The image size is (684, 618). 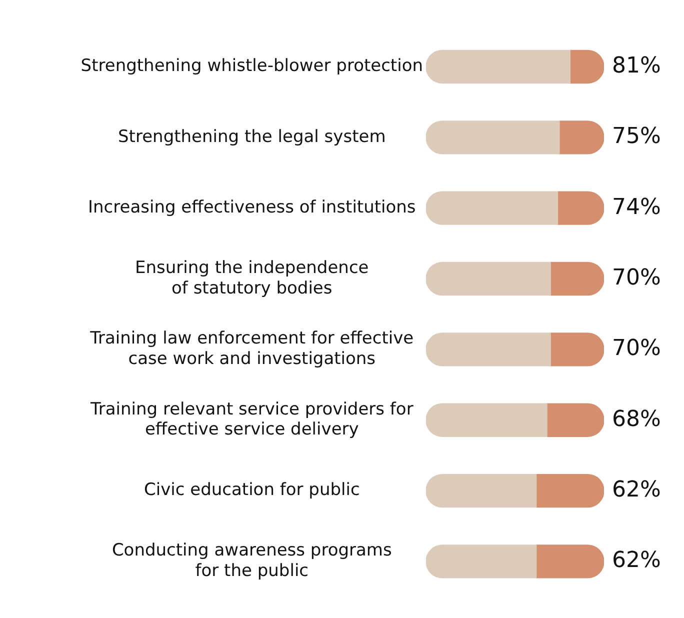 What do you see at coordinates (636, 207) in the screenshot?
I see `data-label: 74%` at bounding box center [636, 207].